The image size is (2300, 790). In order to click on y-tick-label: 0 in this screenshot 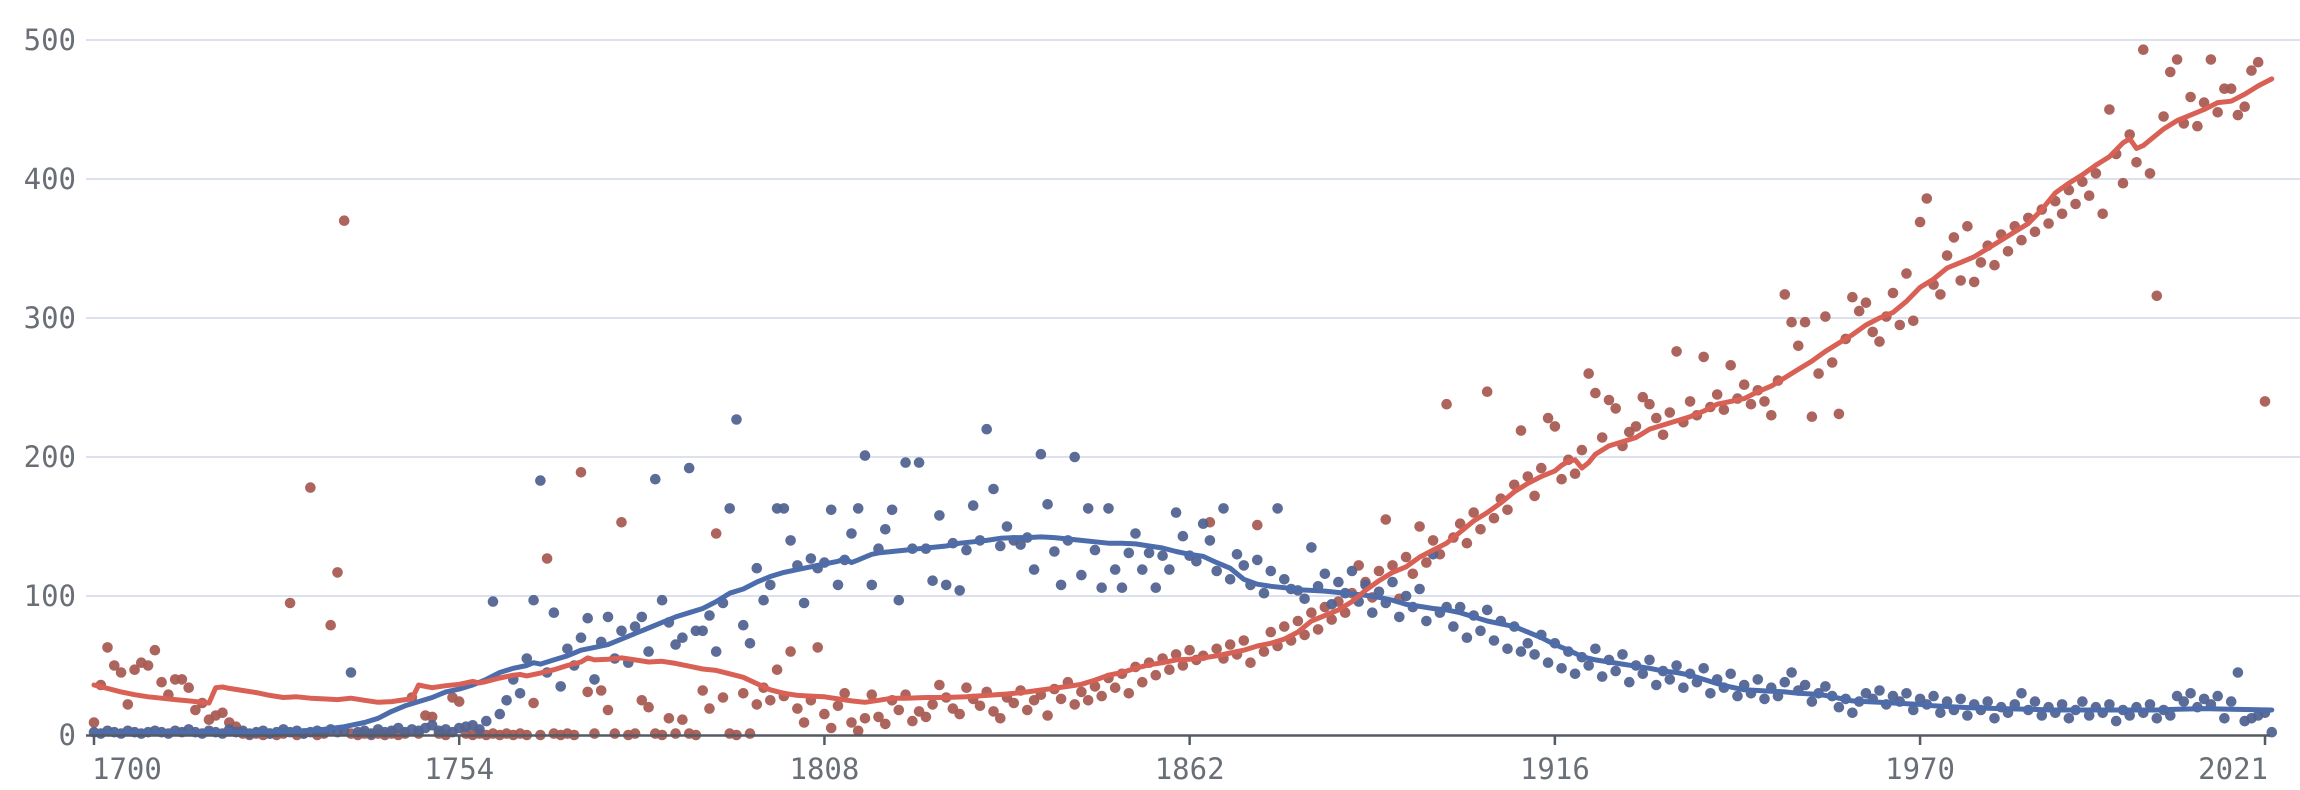, I will do `click(67, 735)`.